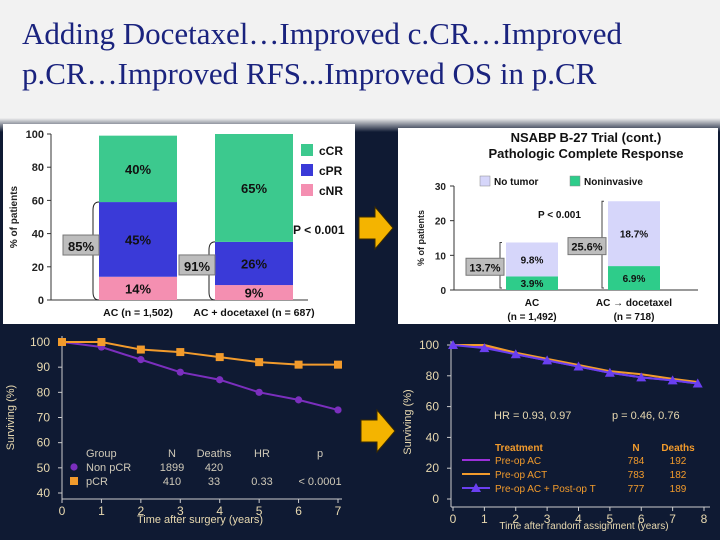 This screenshot has width=720, height=540. What do you see at coordinates (200, 520) in the screenshot?
I see `x-axis-label: Time after surgery (years)` at bounding box center [200, 520].